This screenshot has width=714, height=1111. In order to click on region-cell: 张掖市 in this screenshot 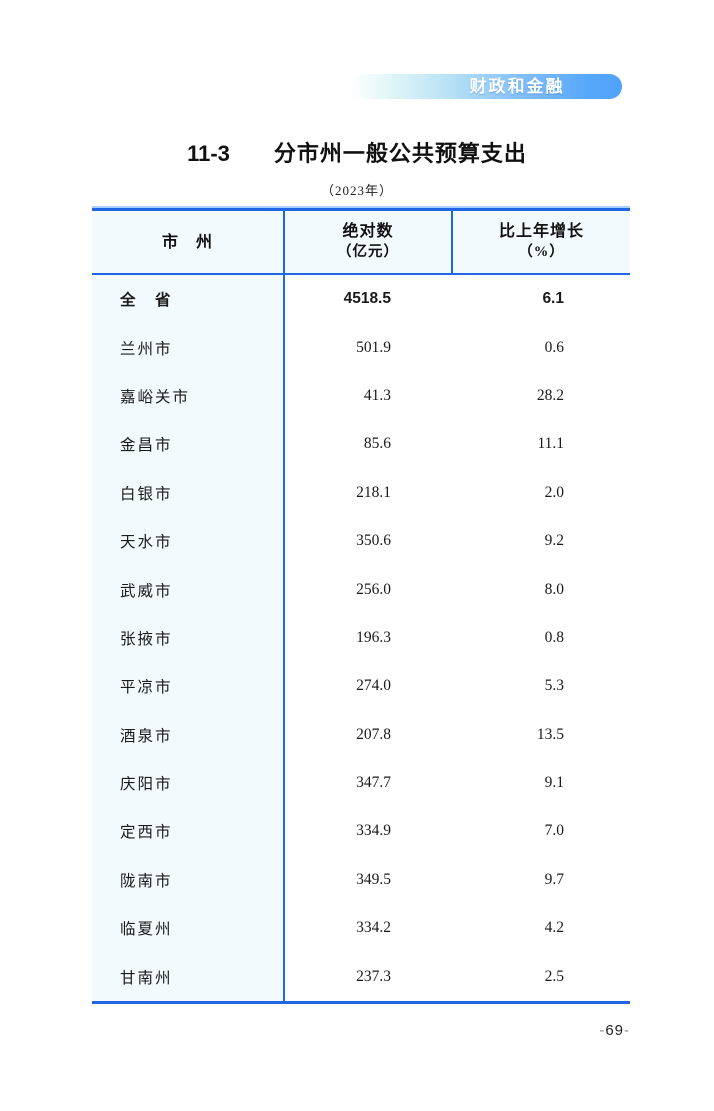, I will do `click(187, 638)`.